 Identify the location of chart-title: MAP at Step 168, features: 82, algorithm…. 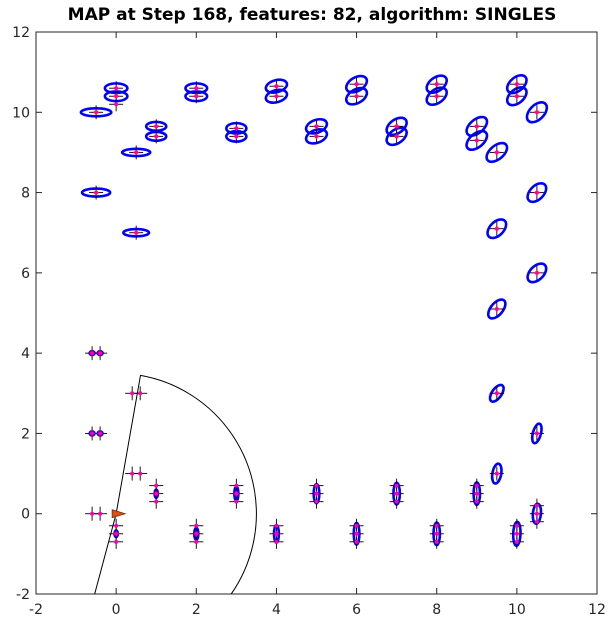
(312, 15).